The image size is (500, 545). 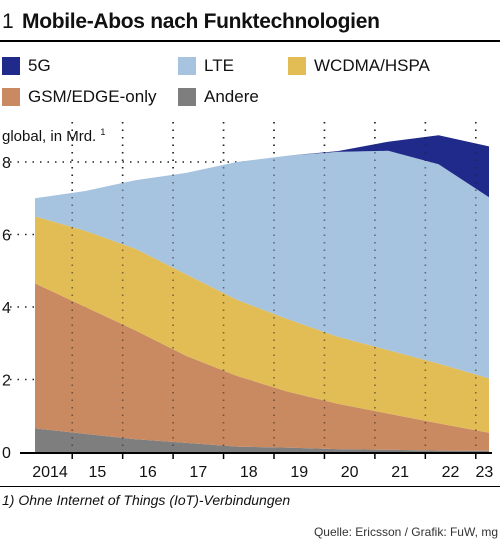 What do you see at coordinates (6, 453) in the screenshot?
I see `y-tick-label: 0` at bounding box center [6, 453].